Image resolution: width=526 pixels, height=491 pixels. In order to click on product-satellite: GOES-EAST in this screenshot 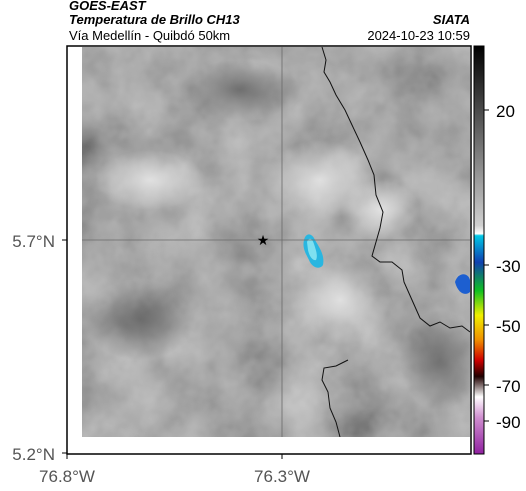, I will do `click(107, 6)`.